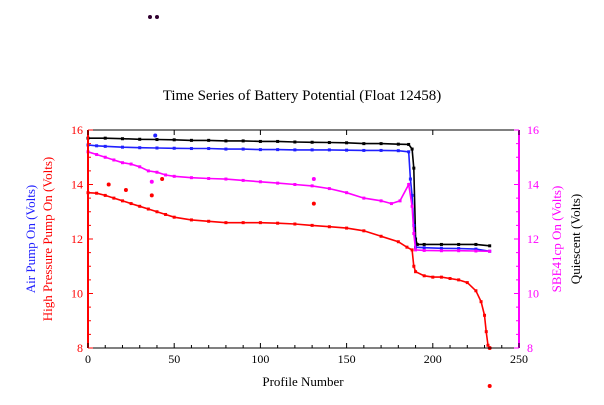 The image size is (604, 405). Describe the element at coordinates (155, 135) in the screenshot. I see `outlier-point-air-pump-on` at that location.